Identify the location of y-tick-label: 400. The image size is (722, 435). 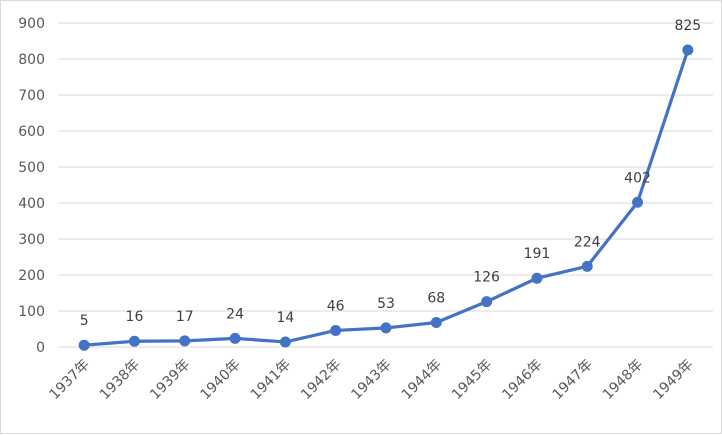
(31, 204).